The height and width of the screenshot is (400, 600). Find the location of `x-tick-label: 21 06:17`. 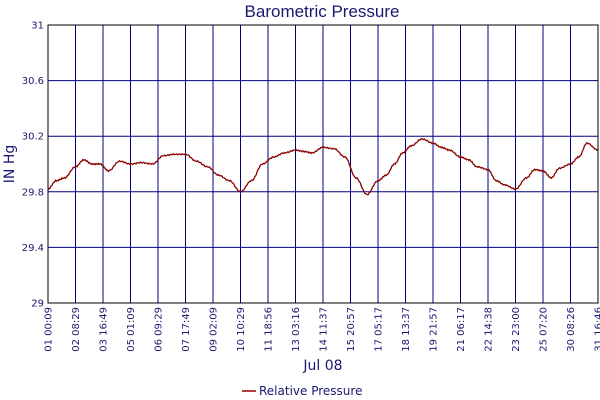

x-tick-label: 21 06:17 is located at coordinates (461, 329).